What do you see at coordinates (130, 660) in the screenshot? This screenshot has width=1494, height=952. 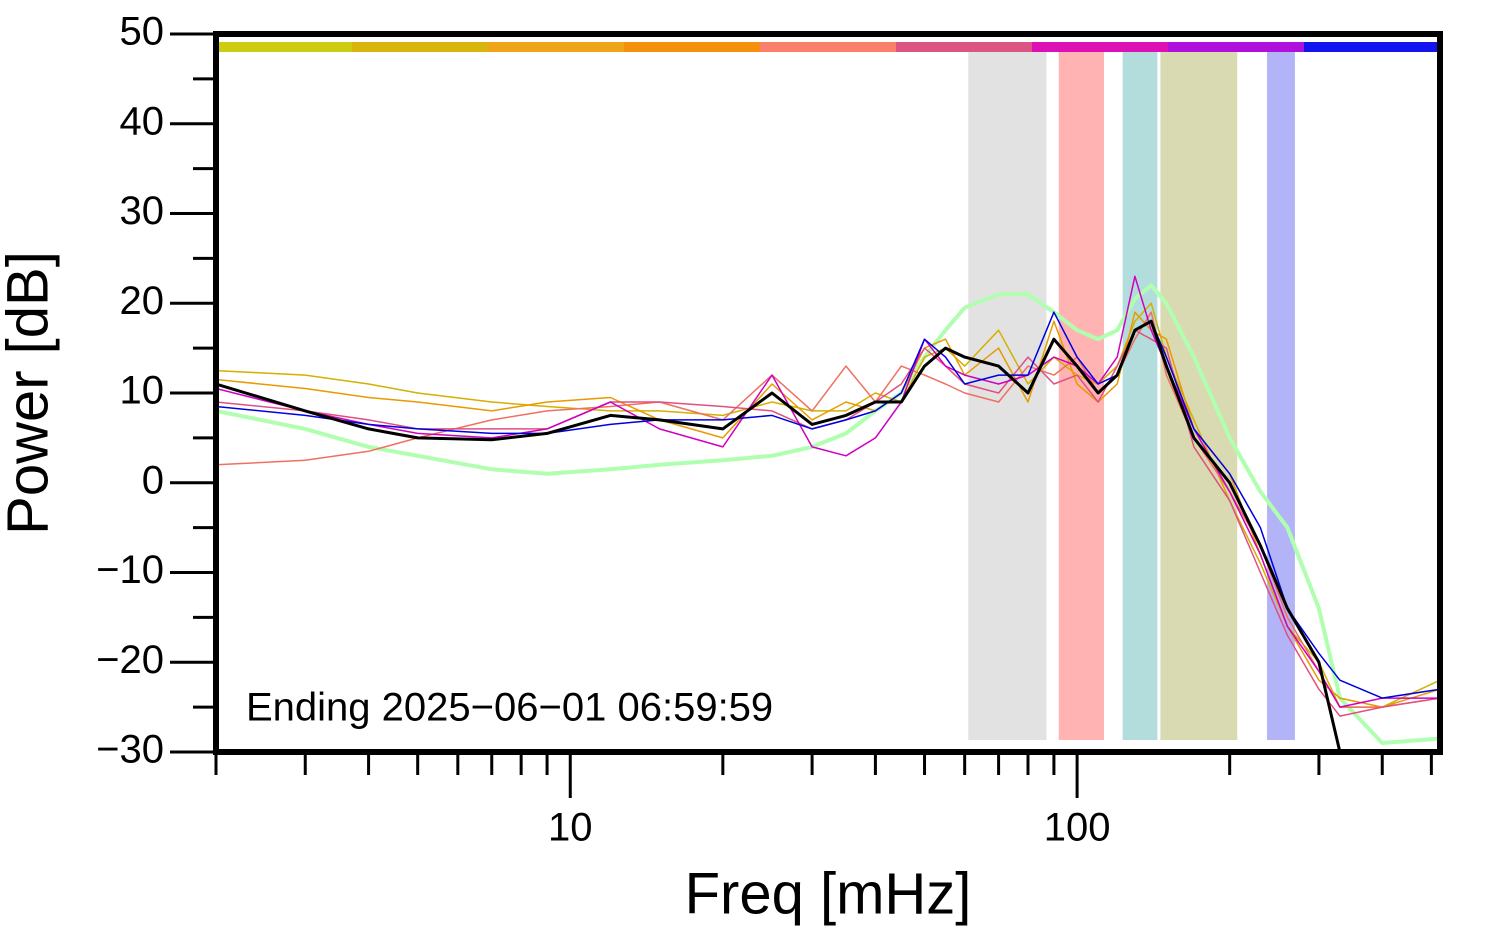 I see `y-tick-label: −20` at bounding box center [130, 660].